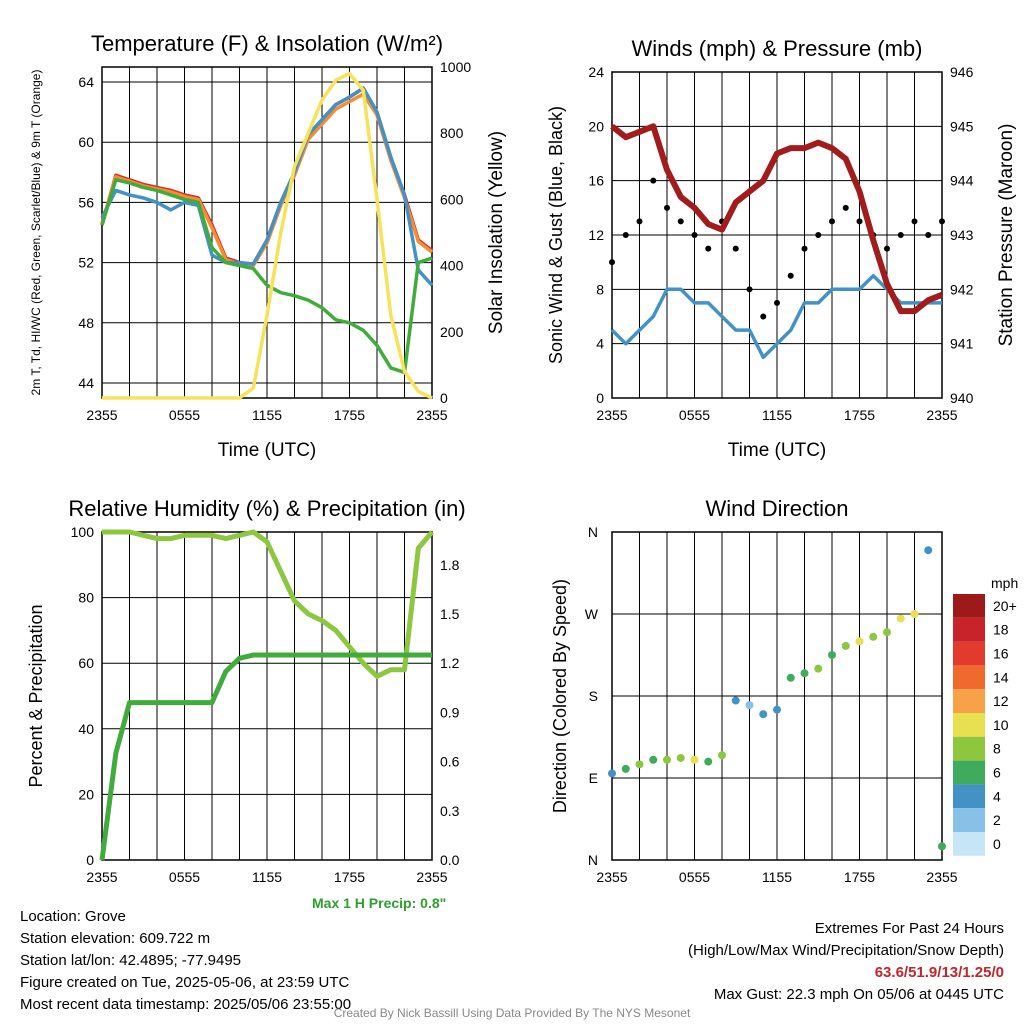  Describe the element at coordinates (450, 712) in the screenshot. I see `panel-2-ytick2: 0.9` at that location.